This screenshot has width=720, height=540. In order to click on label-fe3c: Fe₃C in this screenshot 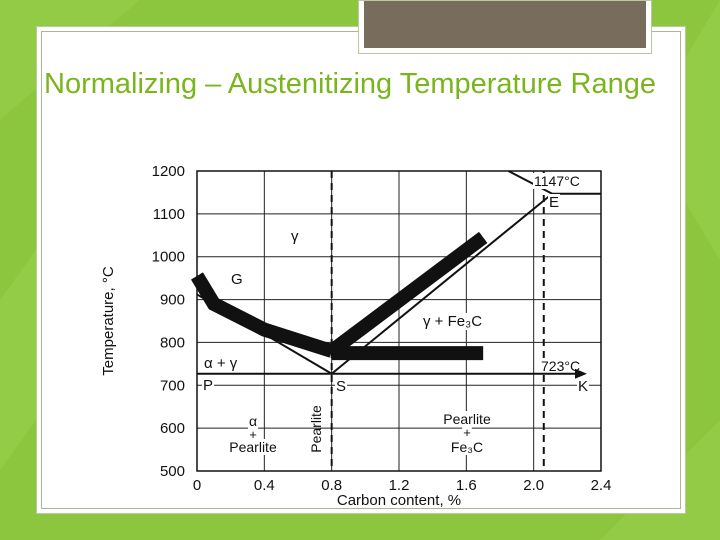, I will do `click(467, 447)`.